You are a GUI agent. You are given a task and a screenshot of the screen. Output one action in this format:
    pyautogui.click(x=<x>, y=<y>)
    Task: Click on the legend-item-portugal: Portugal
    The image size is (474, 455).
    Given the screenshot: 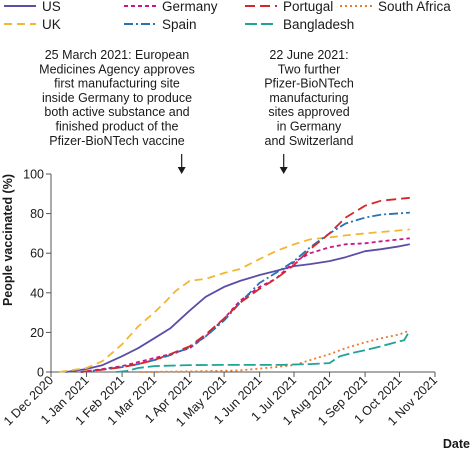 What is the action you would take?
    pyautogui.click(x=289, y=7)
    